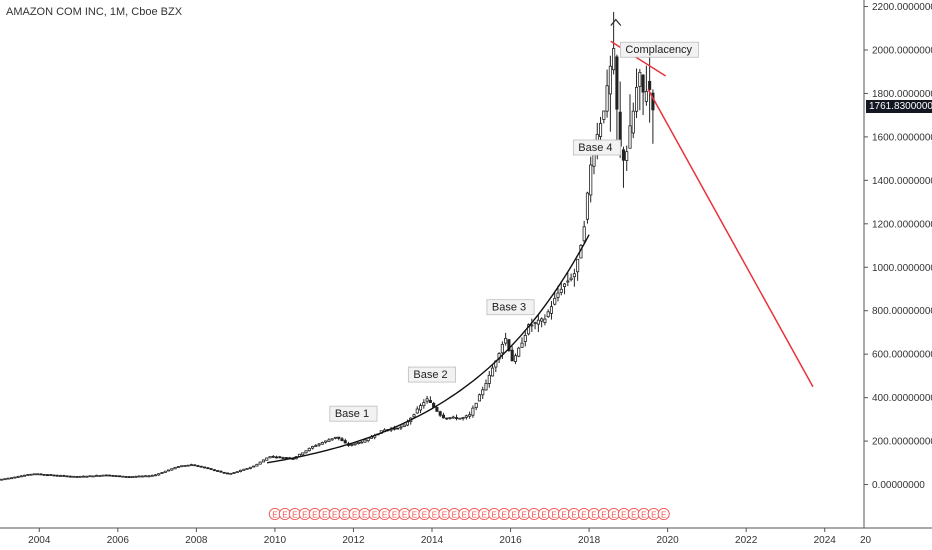 This screenshot has height=550, width=932. What do you see at coordinates (902, 355) in the screenshot?
I see `y-tick-label: 600.00000000` at bounding box center [902, 355].